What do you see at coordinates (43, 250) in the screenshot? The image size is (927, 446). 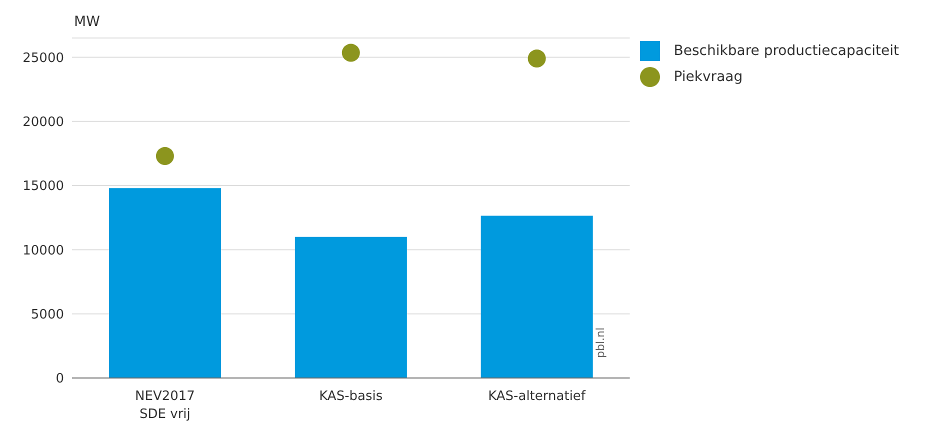 I see `y-tick-label: 10000` at bounding box center [43, 250].